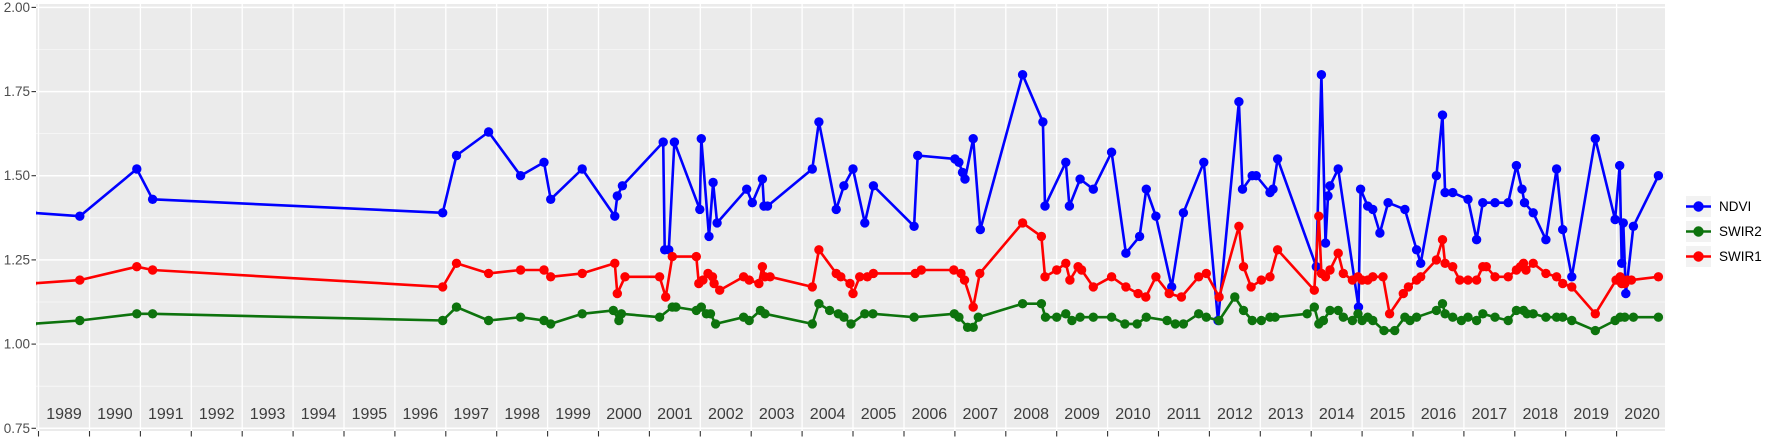 The height and width of the screenshot is (442, 1773). Describe the element at coordinates (1541, 414) in the screenshot. I see `x-axis-year-label: 2018` at that location.